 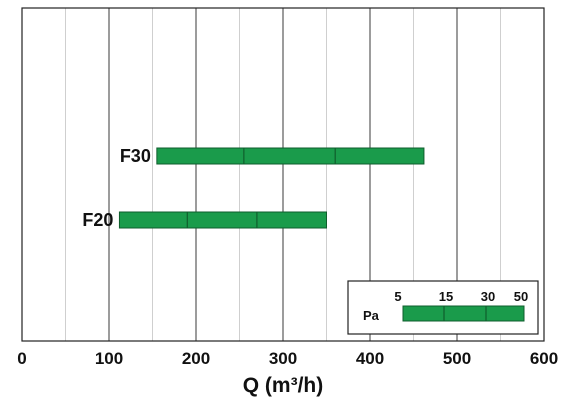 I want to click on x-tick-label: 500, so click(x=457, y=358).